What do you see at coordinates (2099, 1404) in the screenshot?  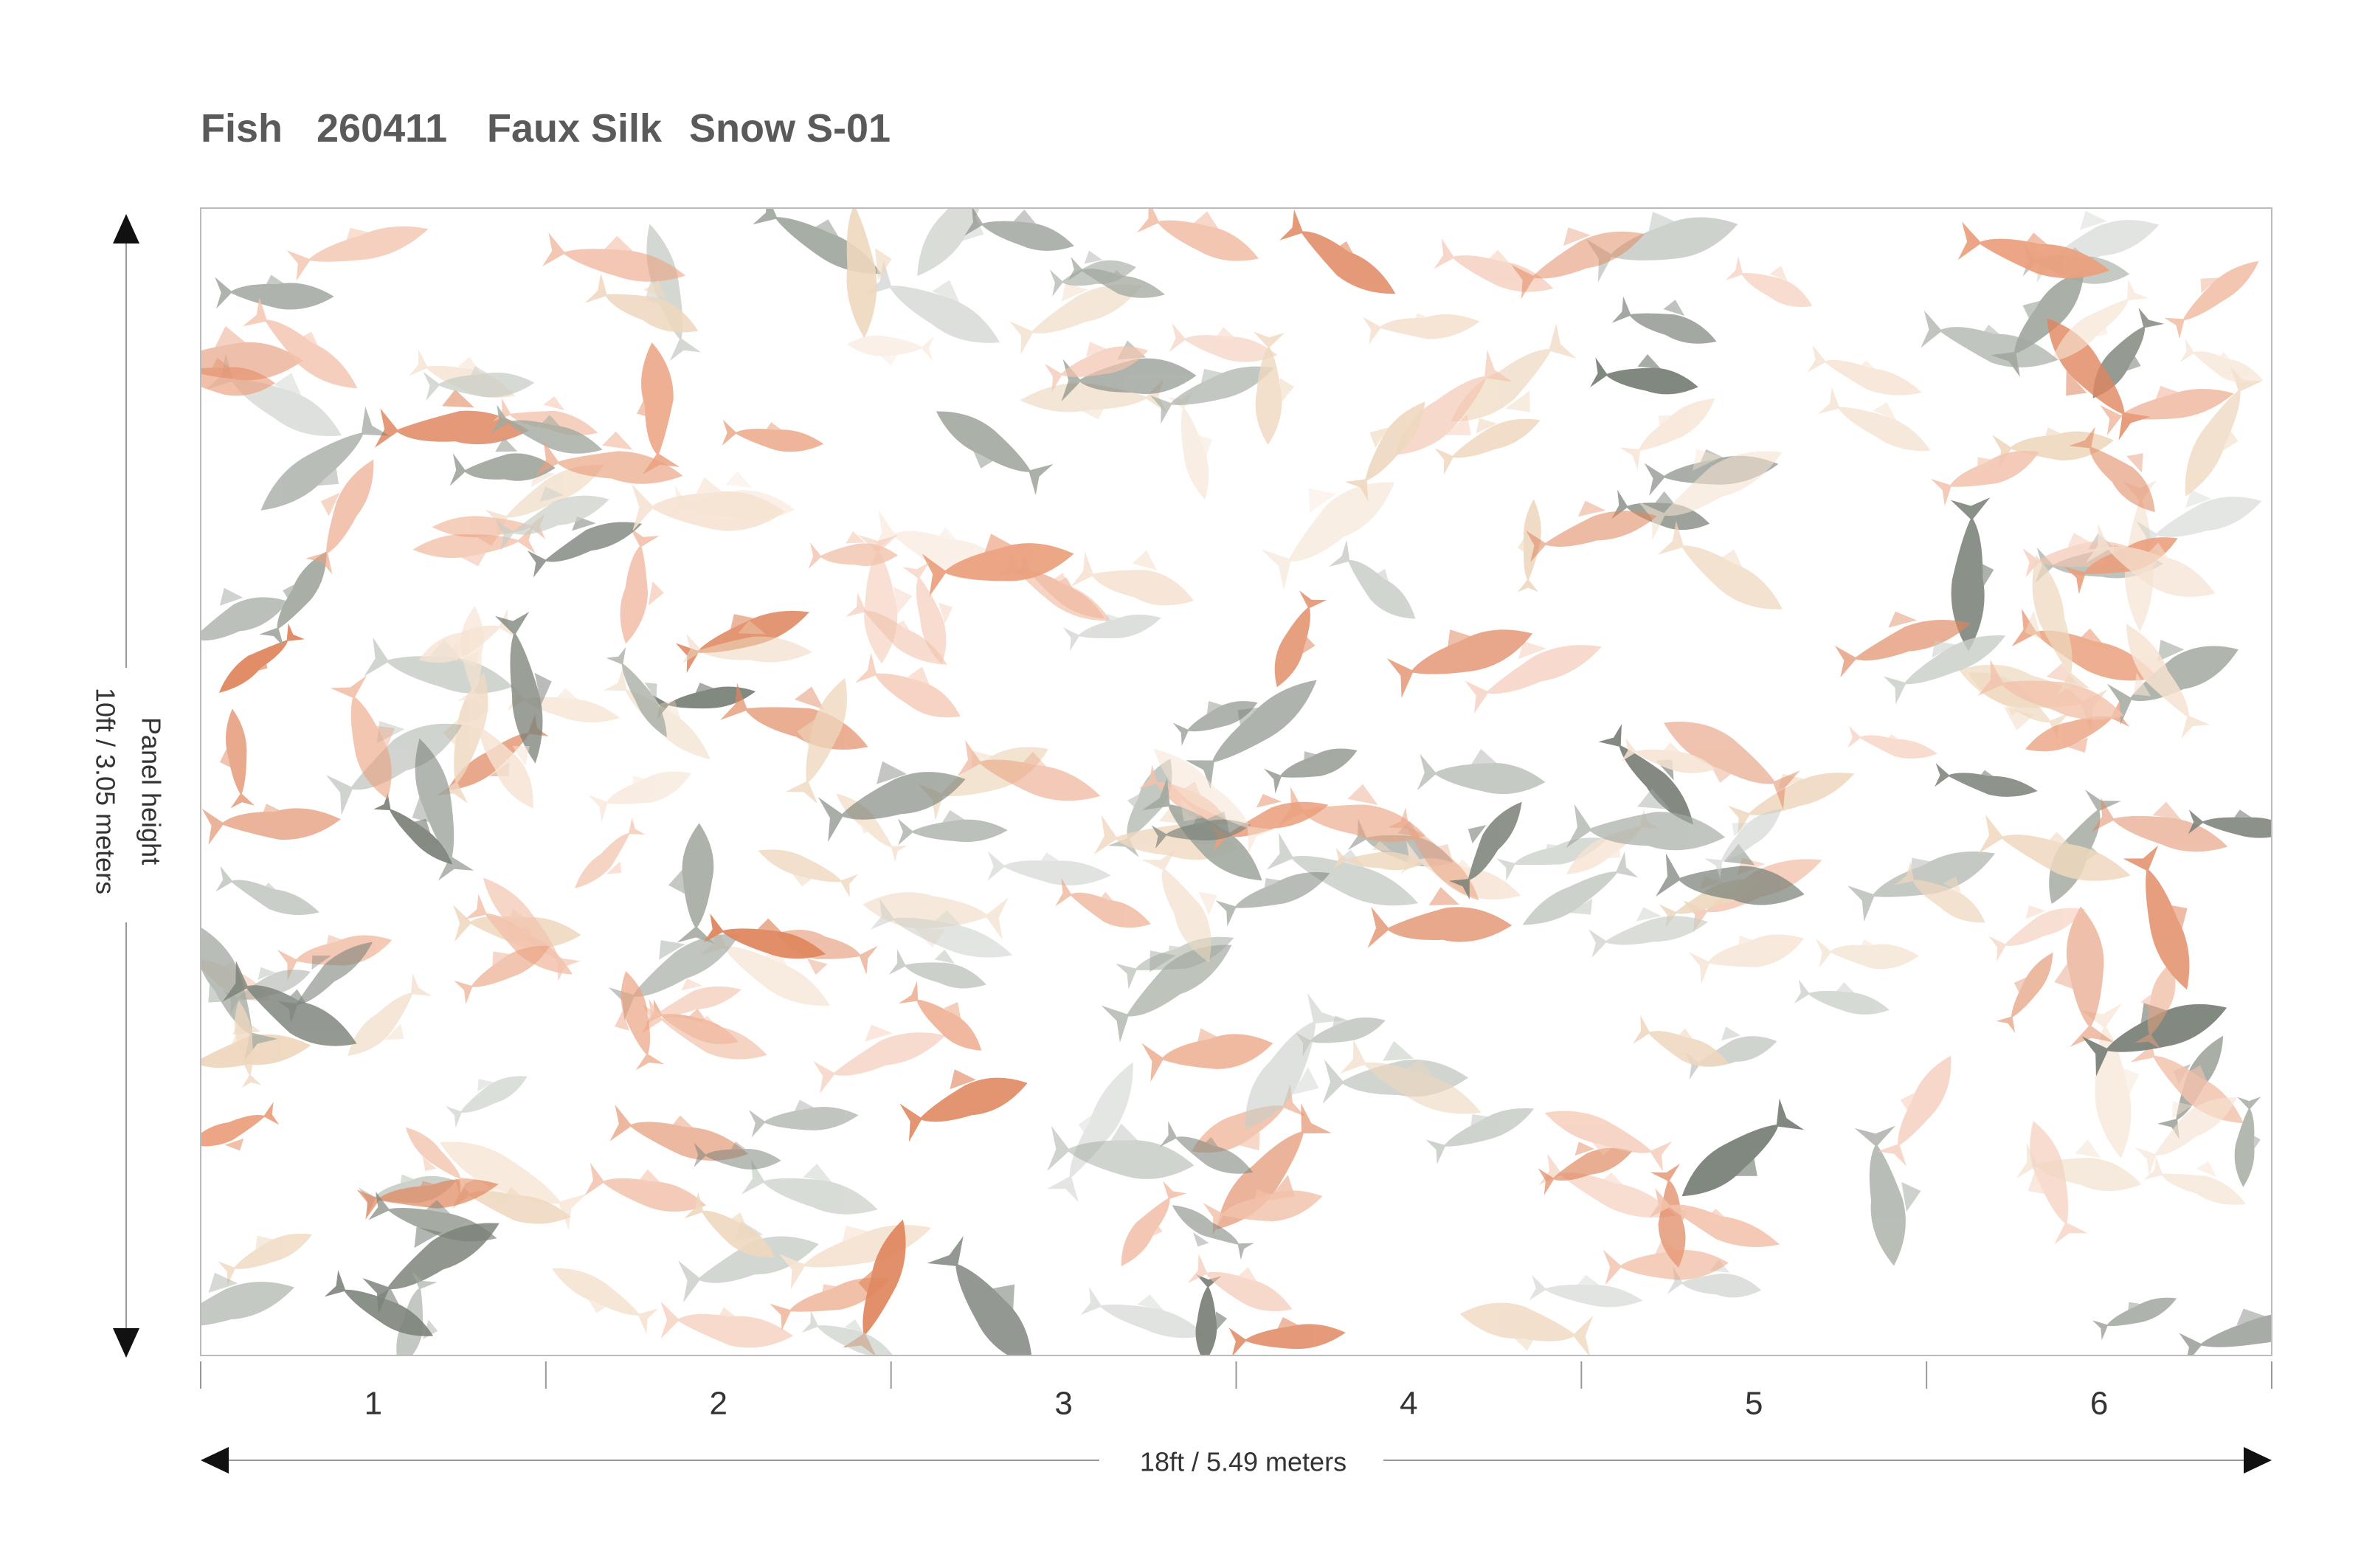 I see `panel-number: 6` at bounding box center [2099, 1404].